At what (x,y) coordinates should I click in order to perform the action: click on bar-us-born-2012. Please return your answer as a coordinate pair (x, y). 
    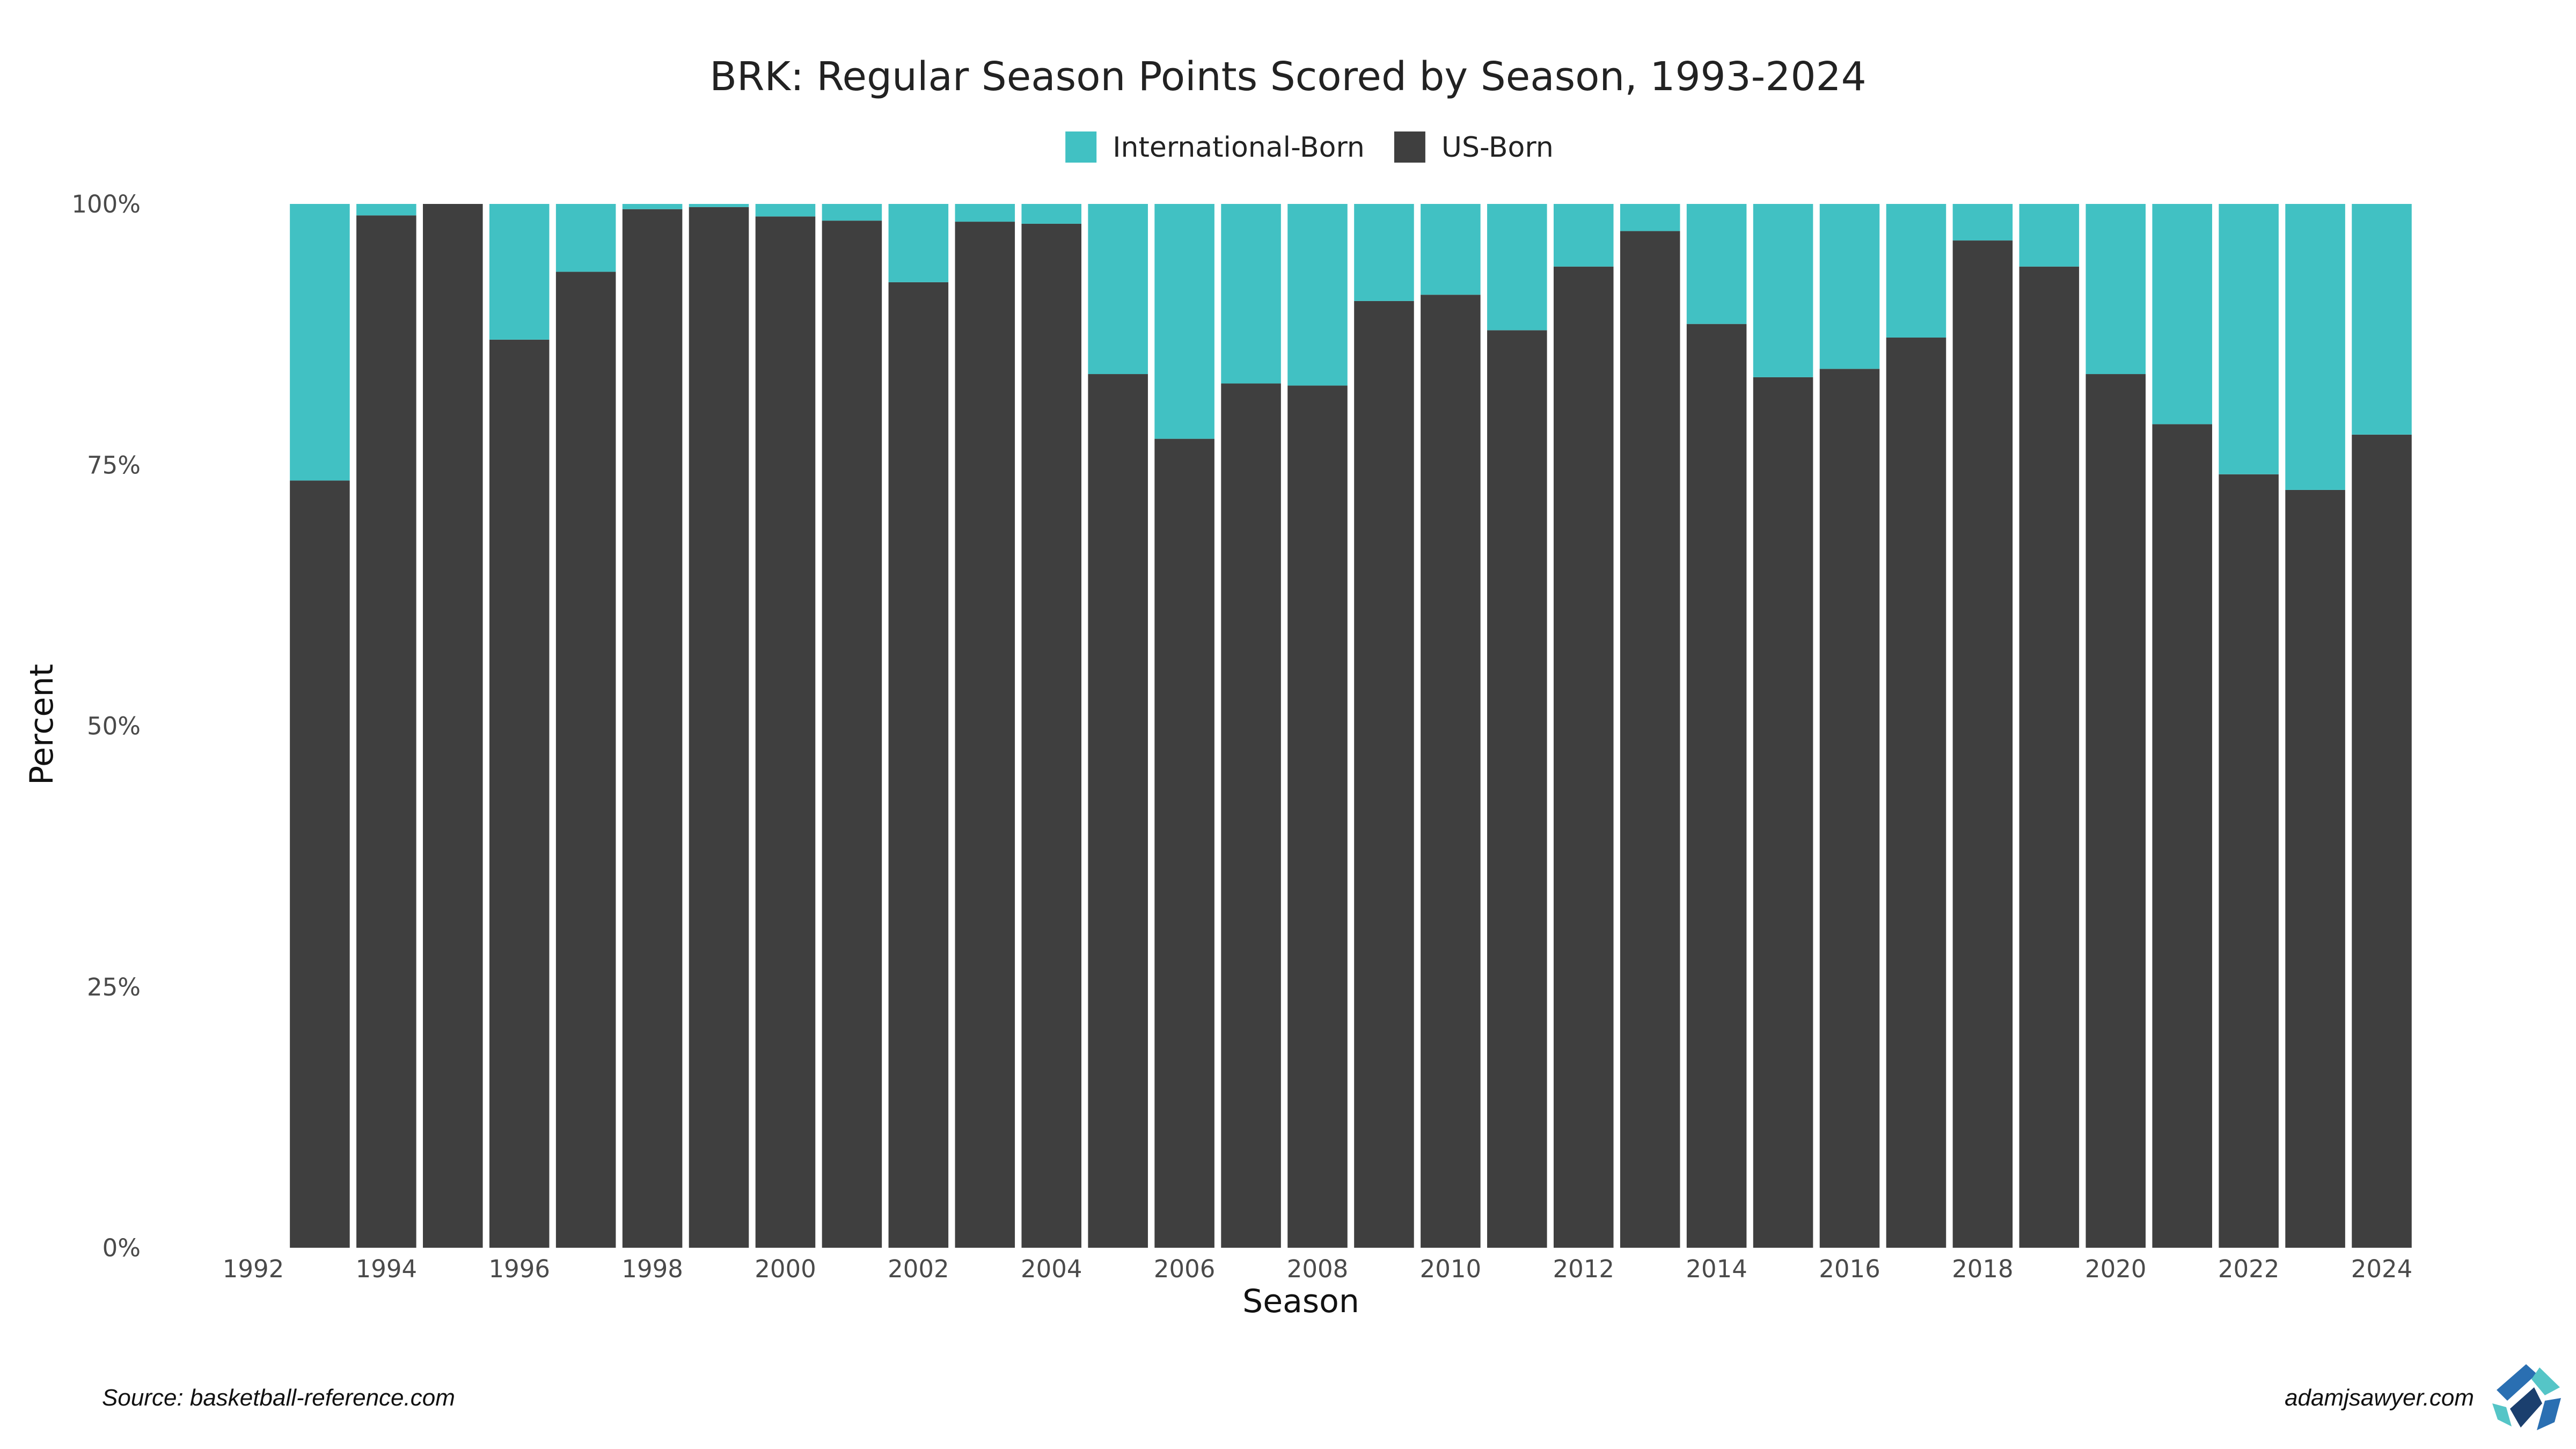
    Looking at the image, I should click on (1583, 757).